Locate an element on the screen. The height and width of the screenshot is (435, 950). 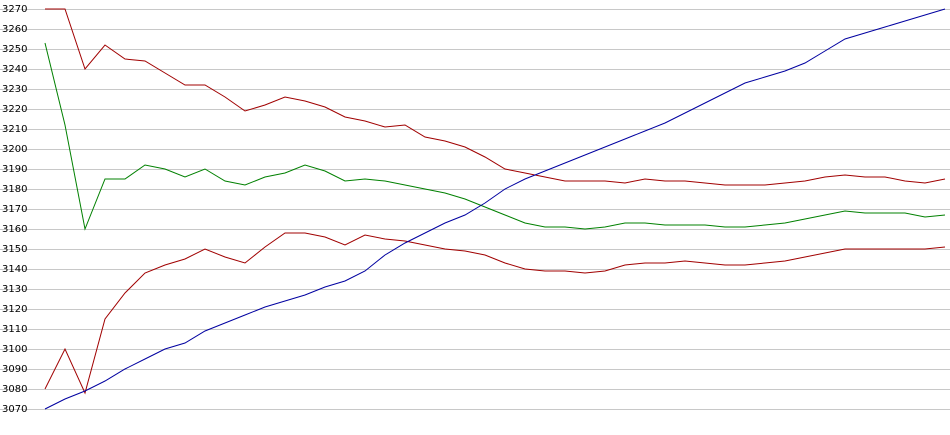
y-tick-label: 3250 is located at coordinates (14, 49).